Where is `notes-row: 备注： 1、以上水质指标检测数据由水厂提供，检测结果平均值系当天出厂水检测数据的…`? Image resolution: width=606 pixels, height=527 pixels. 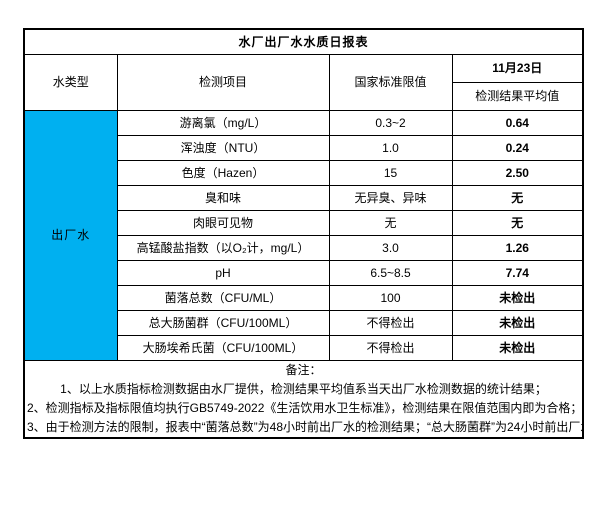 notes-row: 备注： 1、以上水质指标检测数据由水厂提供，检测结果平均值系当天出厂水检测数据的… is located at coordinates (303, 399).